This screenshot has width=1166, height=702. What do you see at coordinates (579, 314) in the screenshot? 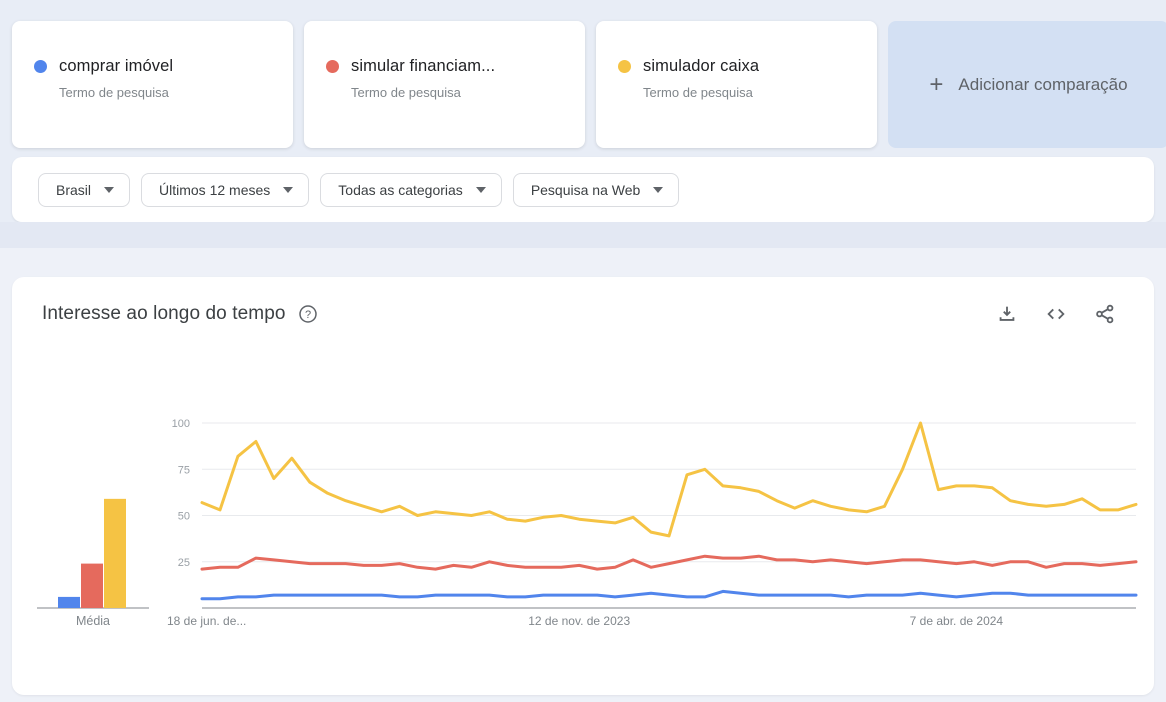
I see `chart-header: Interesse ao longo do tempo ?` at bounding box center [579, 314].